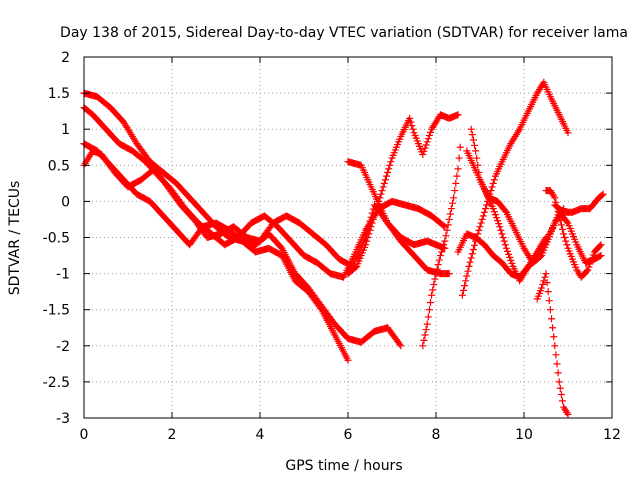 The height and width of the screenshot is (480, 640). Describe the element at coordinates (260, 435) in the screenshot. I see `x-tick-label: 4` at that location.